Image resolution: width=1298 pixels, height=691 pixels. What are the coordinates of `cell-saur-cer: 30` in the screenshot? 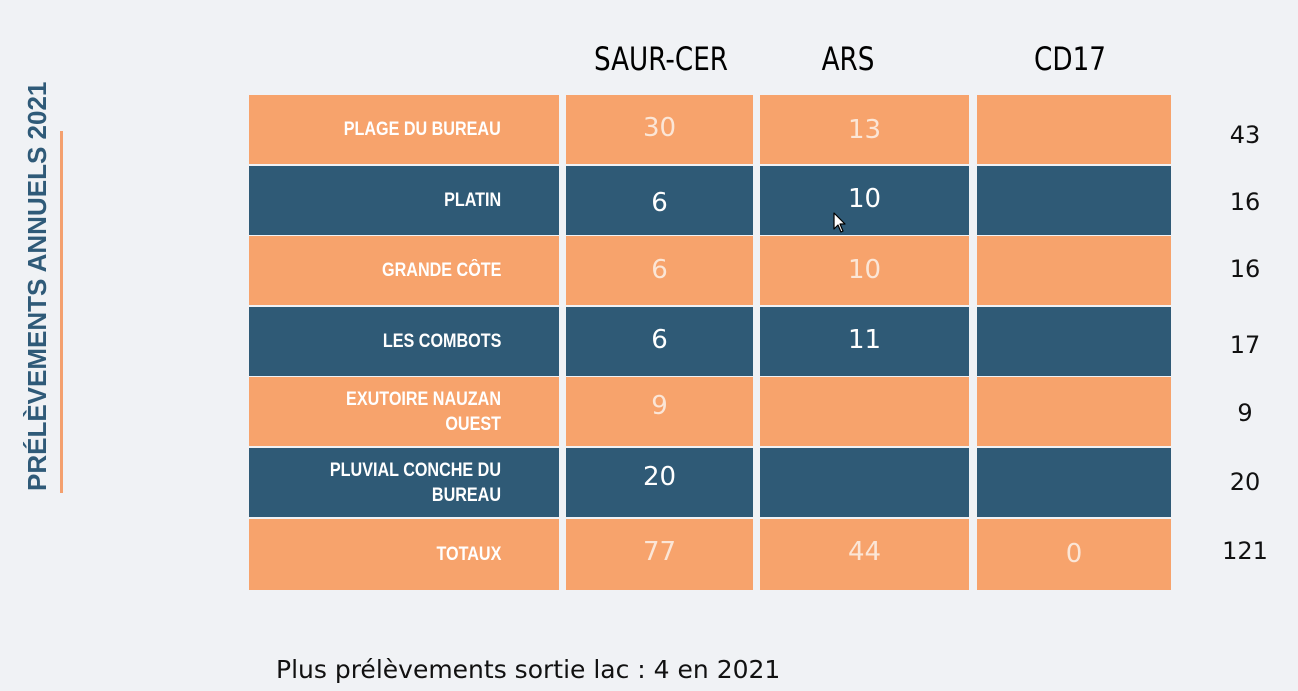 It's located at (659, 129).